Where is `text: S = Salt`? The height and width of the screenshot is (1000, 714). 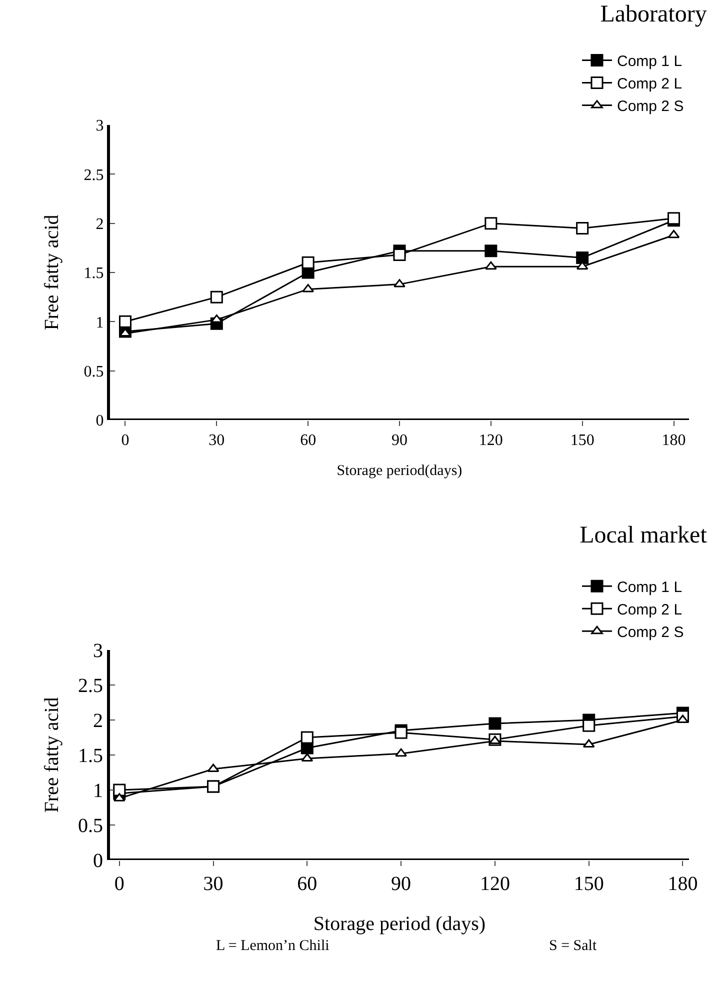 text: S = Salt is located at coordinates (573, 946).